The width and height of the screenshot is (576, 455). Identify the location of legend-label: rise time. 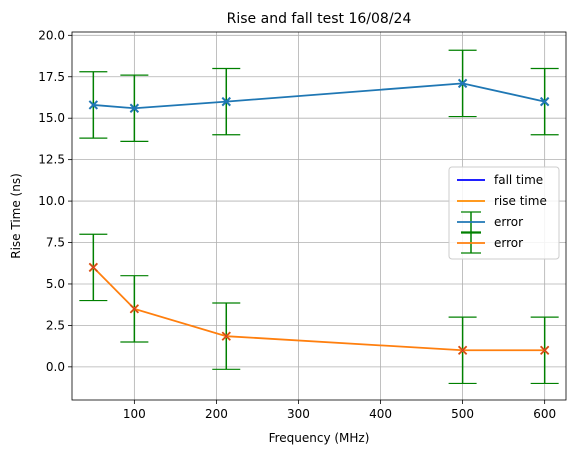
(520, 201).